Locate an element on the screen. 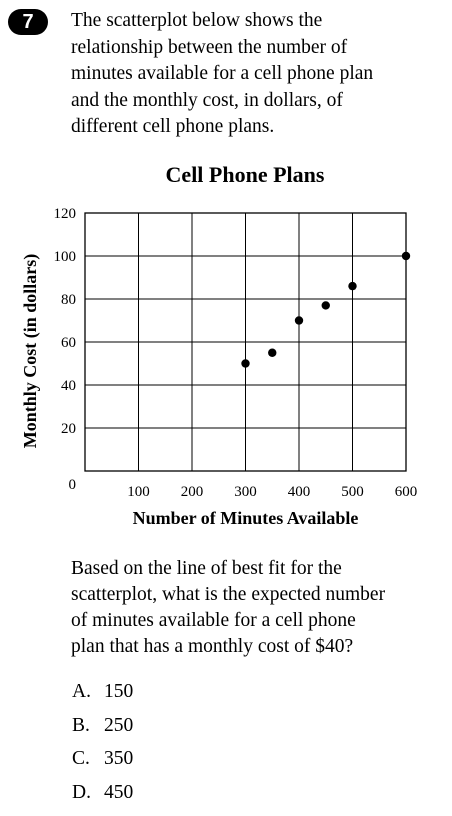 The height and width of the screenshot is (816, 452). choice-value: 450 is located at coordinates (118, 792).